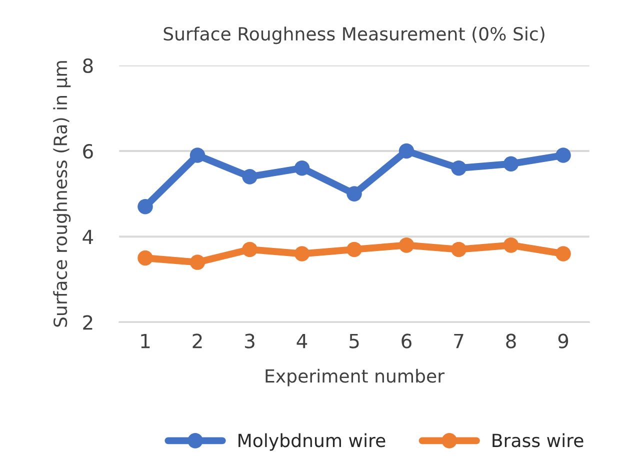 Image resolution: width=627 pixels, height=467 pixels. What do you see at coordinates (538, 440) in the screenshot?
I see `legend-label: Brass wire` at bounding box center [538, 440].